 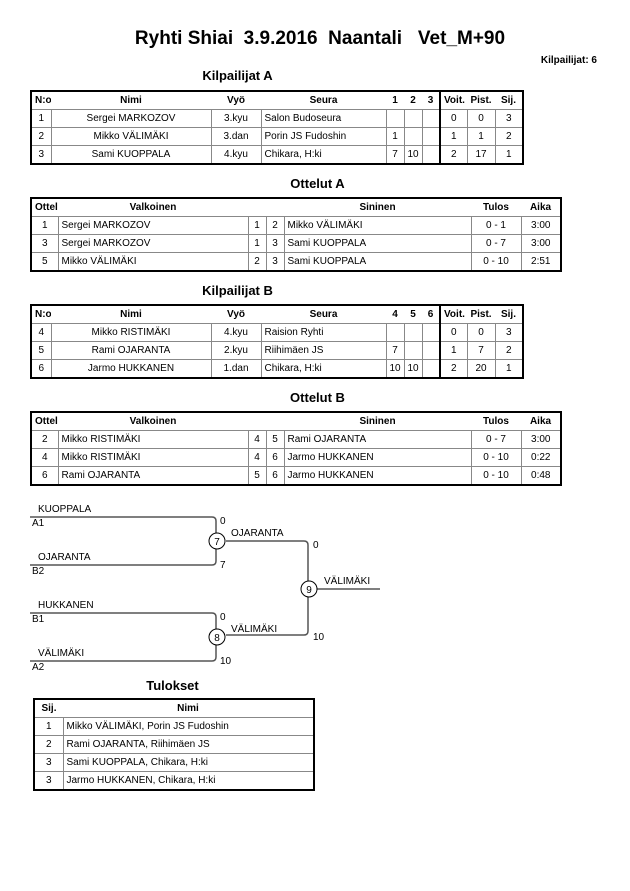 I want to click on match-7-circle, so click(x=217, y=541).